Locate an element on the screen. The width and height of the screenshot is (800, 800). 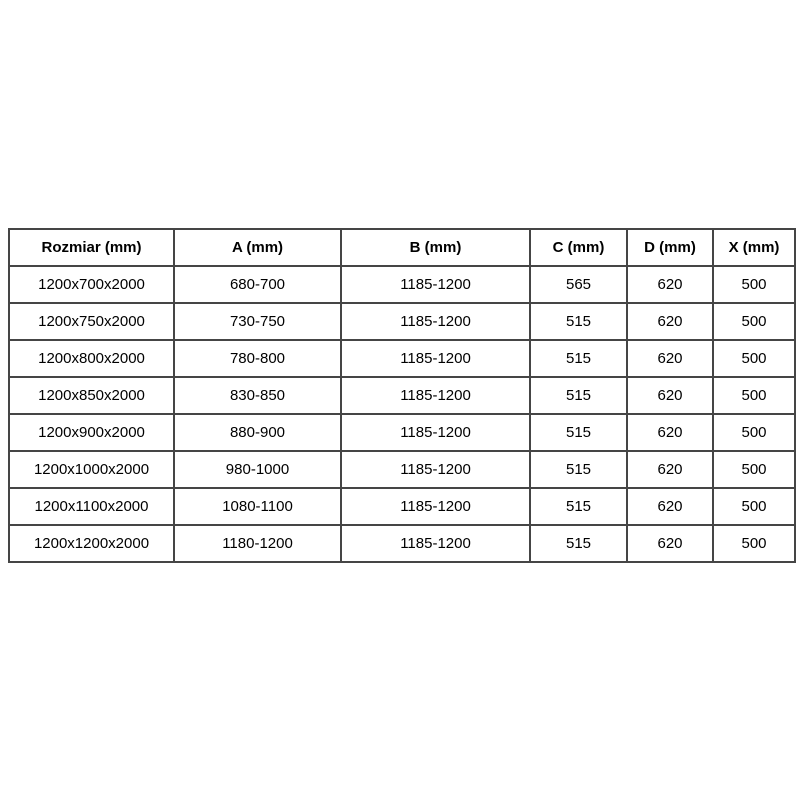
column-header-rozmiar: Rozmiar (mm) is located at coordinates (91, 247).